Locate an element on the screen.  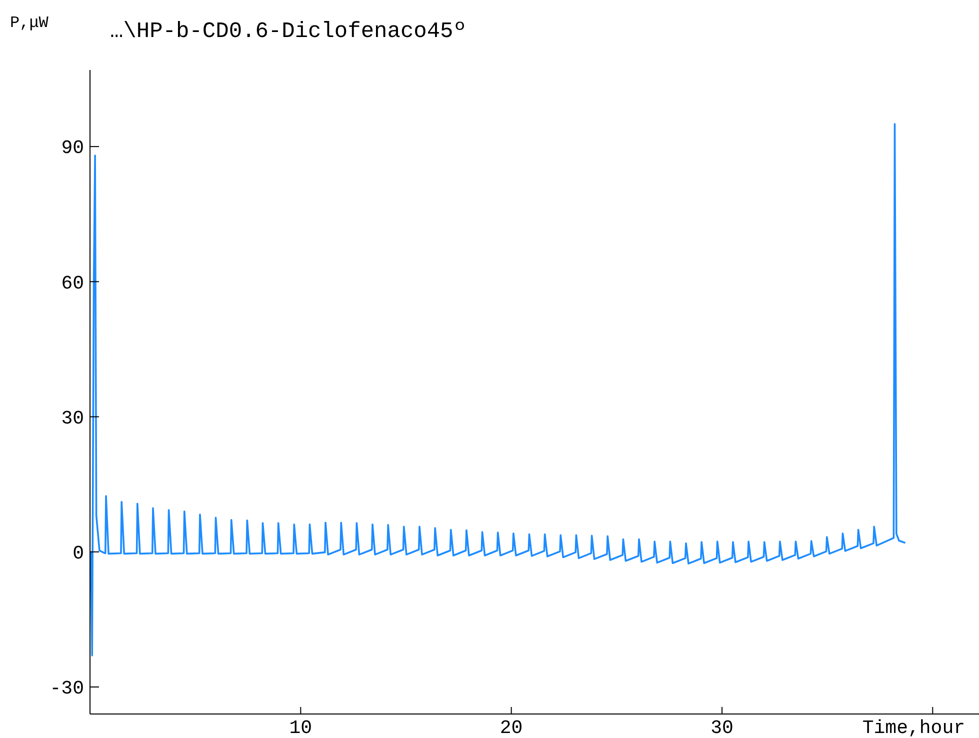
y-tick-label: 30 is located at coordinates (72, 418).